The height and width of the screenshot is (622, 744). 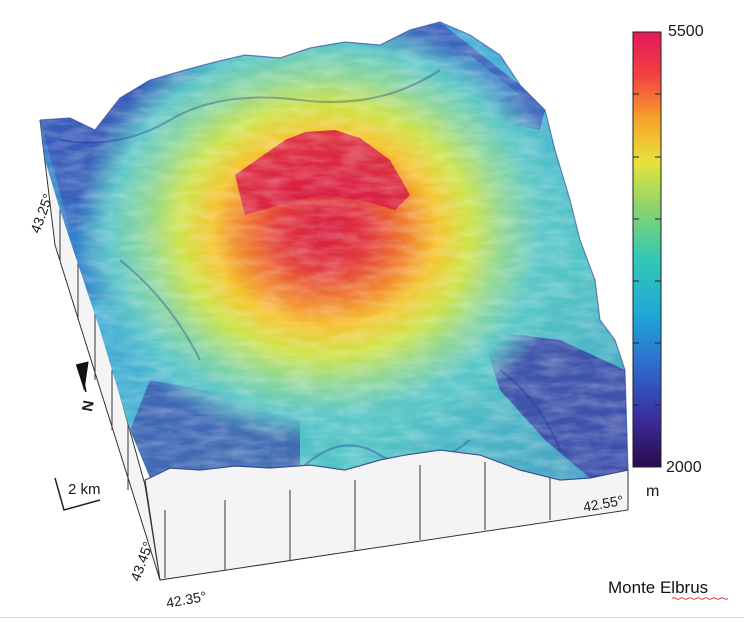 I want to click on scale-bar-label: 2 km, so click(x=84, y=489).